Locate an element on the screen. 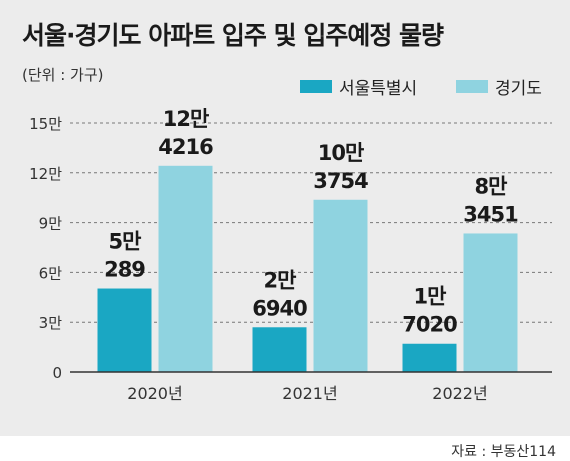 This screenshot has width=570, height=461. data-label: 5만 is located at coordinates (125, 242).